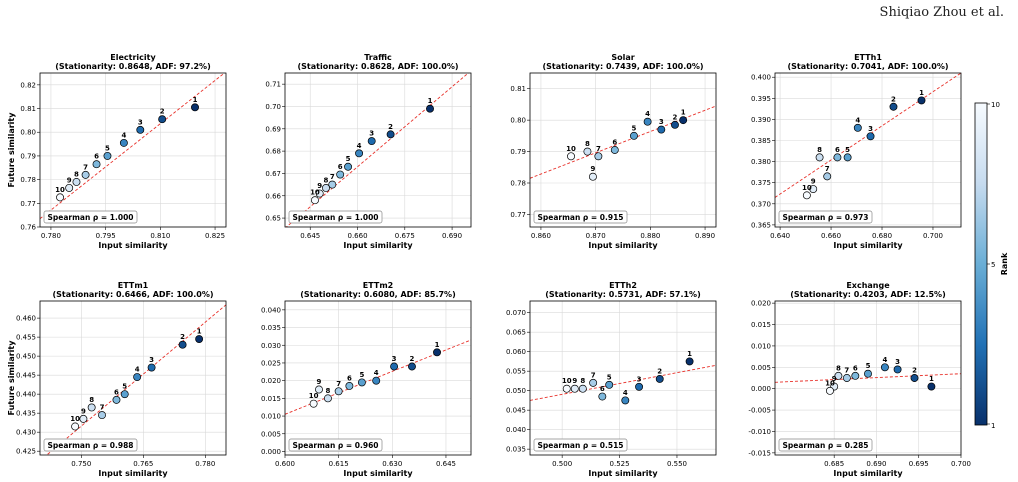 The height and width of the screenshot is (482, 1018). Describe the element at coordinates (761, 120) in the screenshot. I see `y-tick-label: 0.390` at that location.